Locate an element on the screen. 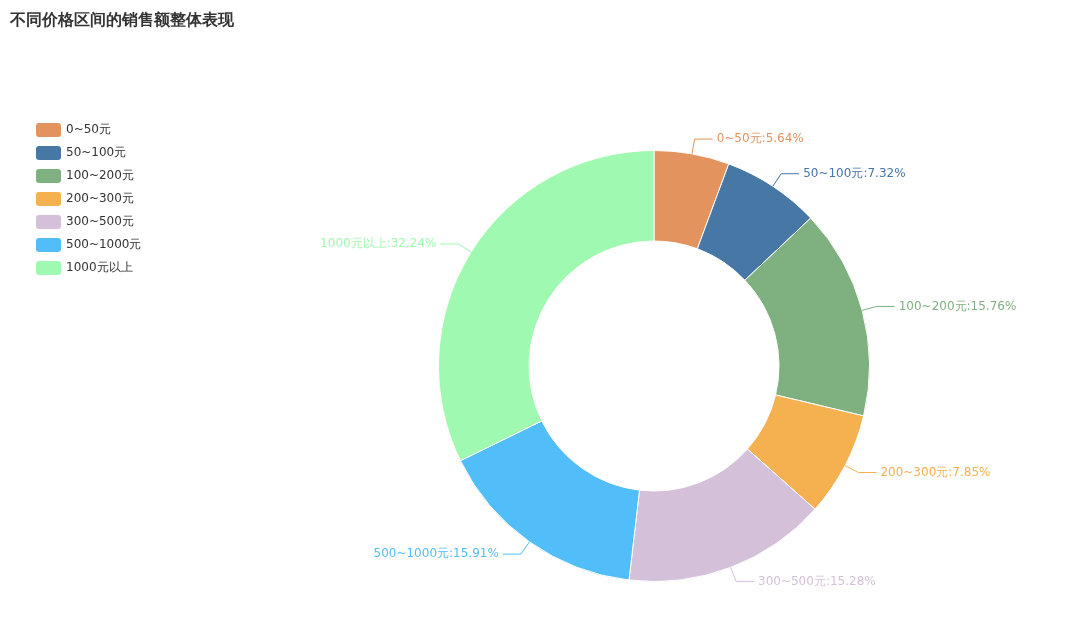 This screenshot has width=1080, height=621. data-label: 0~50元:5.64% is located at coordinates (760, 138).